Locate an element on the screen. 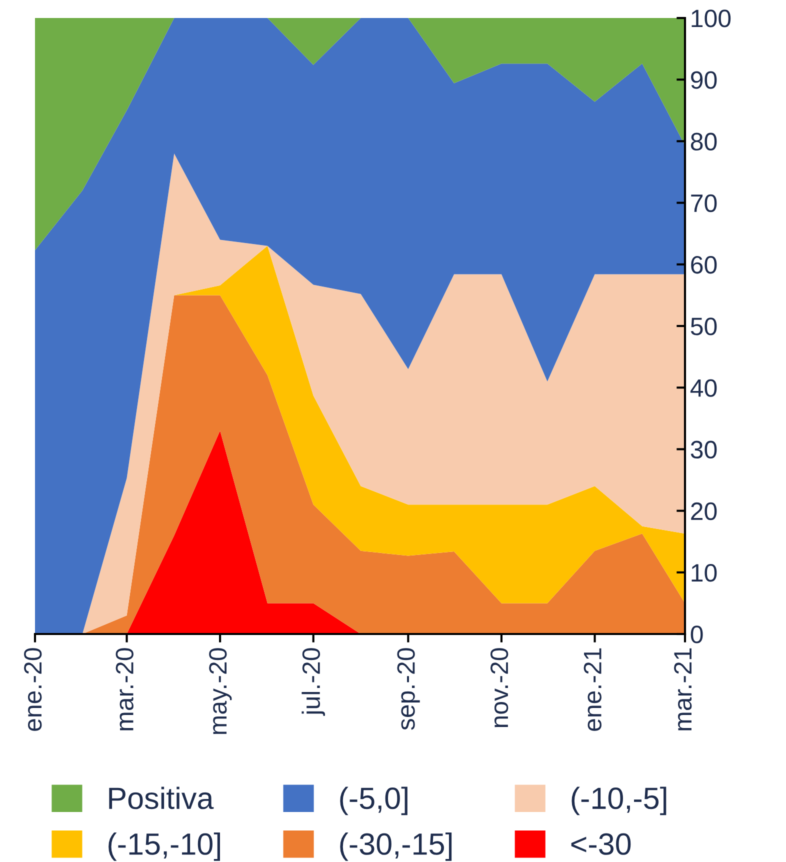 The width and height of the screenshot is (786, 862). legend-label: (-5,0] is located at coordinates (374, 801).